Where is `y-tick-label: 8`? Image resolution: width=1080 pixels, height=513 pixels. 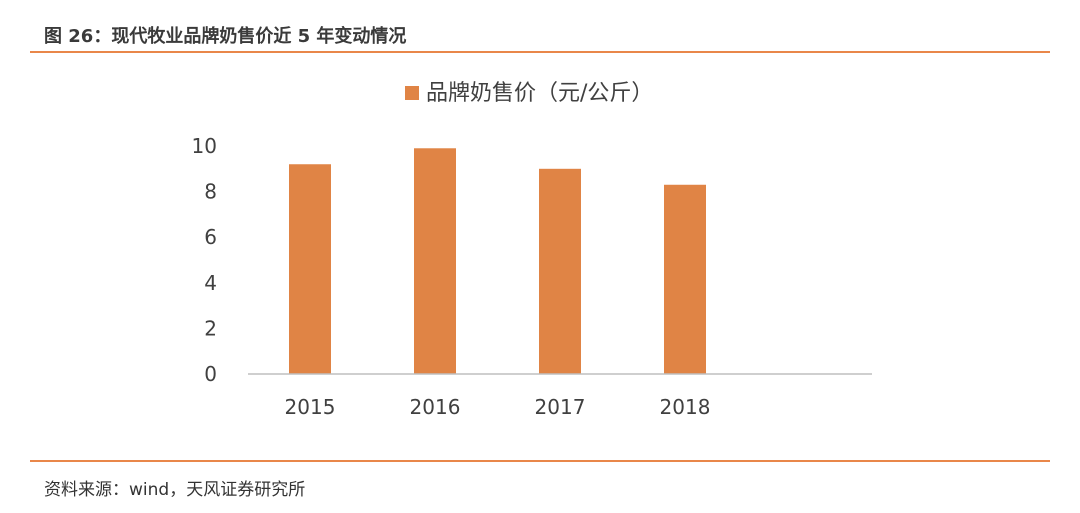
y-tick-label: 8 is located at coordinates (210, 192).